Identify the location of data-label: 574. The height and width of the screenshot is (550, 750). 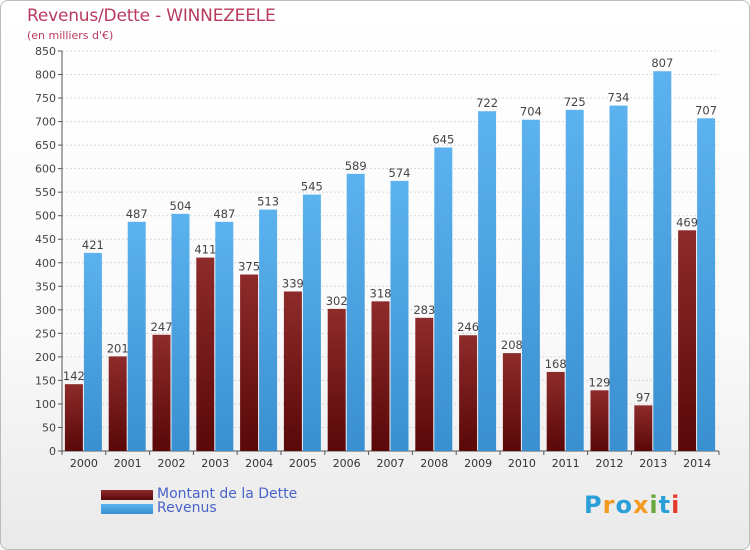
(400, 173).